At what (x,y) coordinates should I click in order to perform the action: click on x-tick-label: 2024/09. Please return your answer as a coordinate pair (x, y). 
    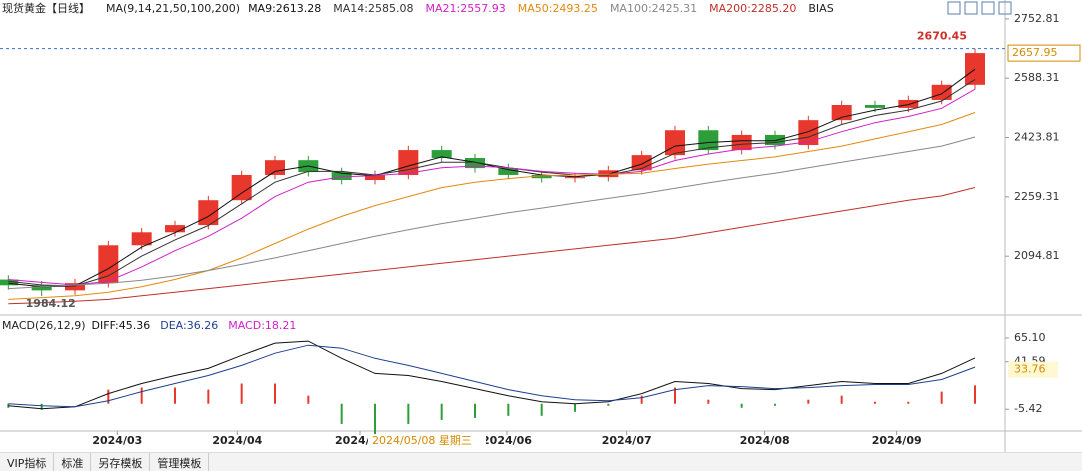
    Looking at the image, I should click on (897, 440).